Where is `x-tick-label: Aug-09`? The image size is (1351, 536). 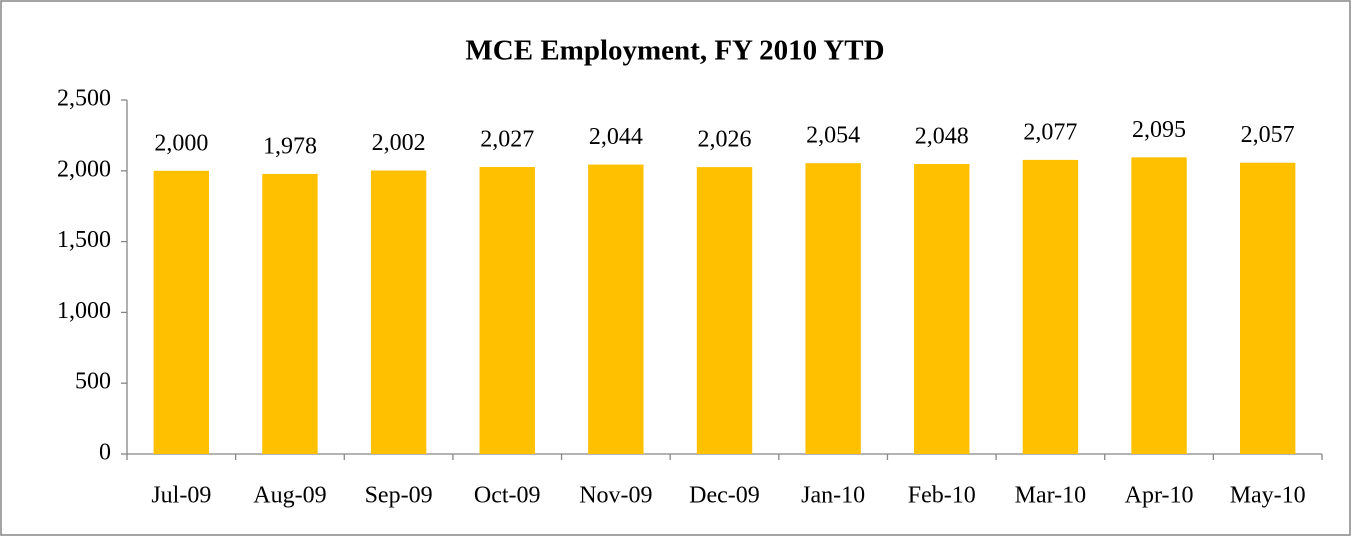 x-tick-label: Aug-09 is located at coordinates (289, 496).